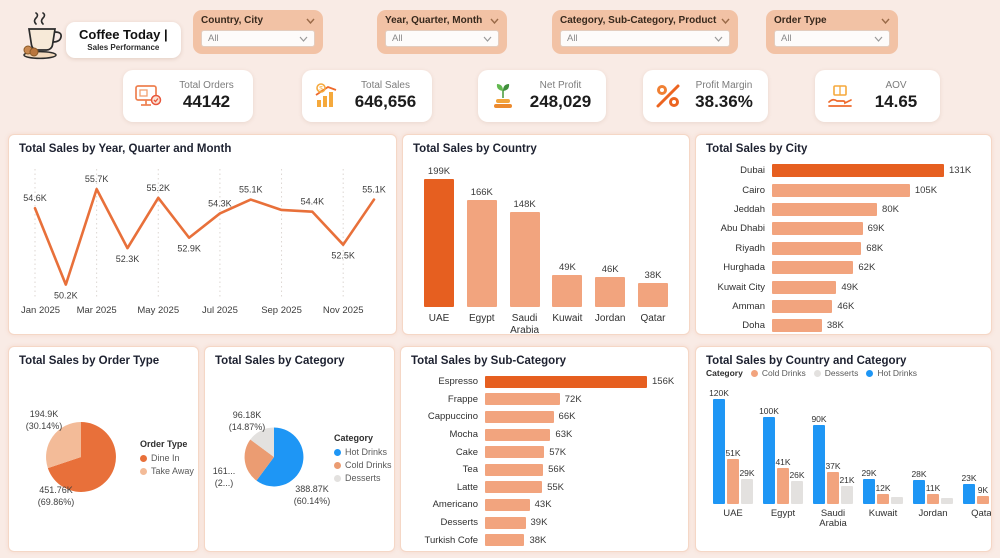 This screenshot has height=558, width=1000. What do you see at coordinates (439, 171) in the screenshot?
I see `column-value-label: 199K` at bounding box center [439, 171].